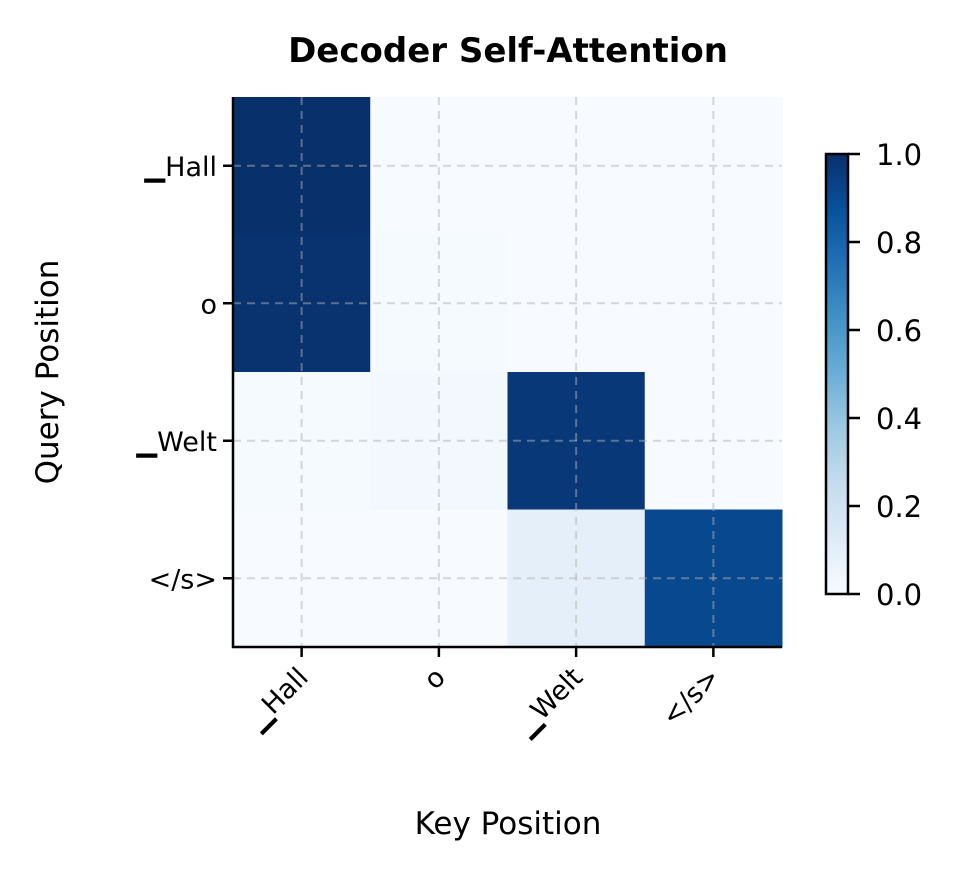  Describe the element at coordinates (508, 824) in the screenshot. I see `x-axis-label: Key Position` at that location.